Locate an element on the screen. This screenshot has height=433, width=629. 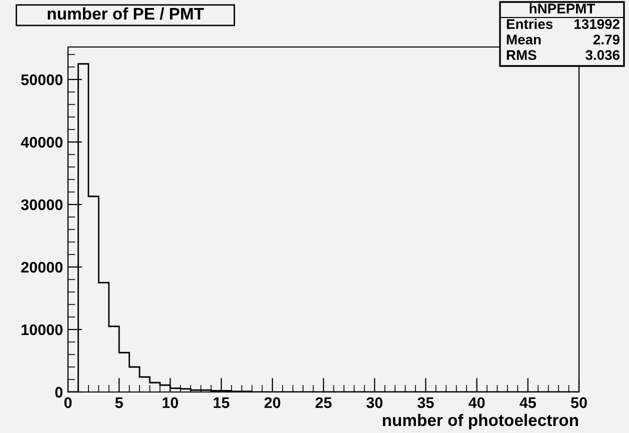
text: 131992 is located at coordinates (597, 24).